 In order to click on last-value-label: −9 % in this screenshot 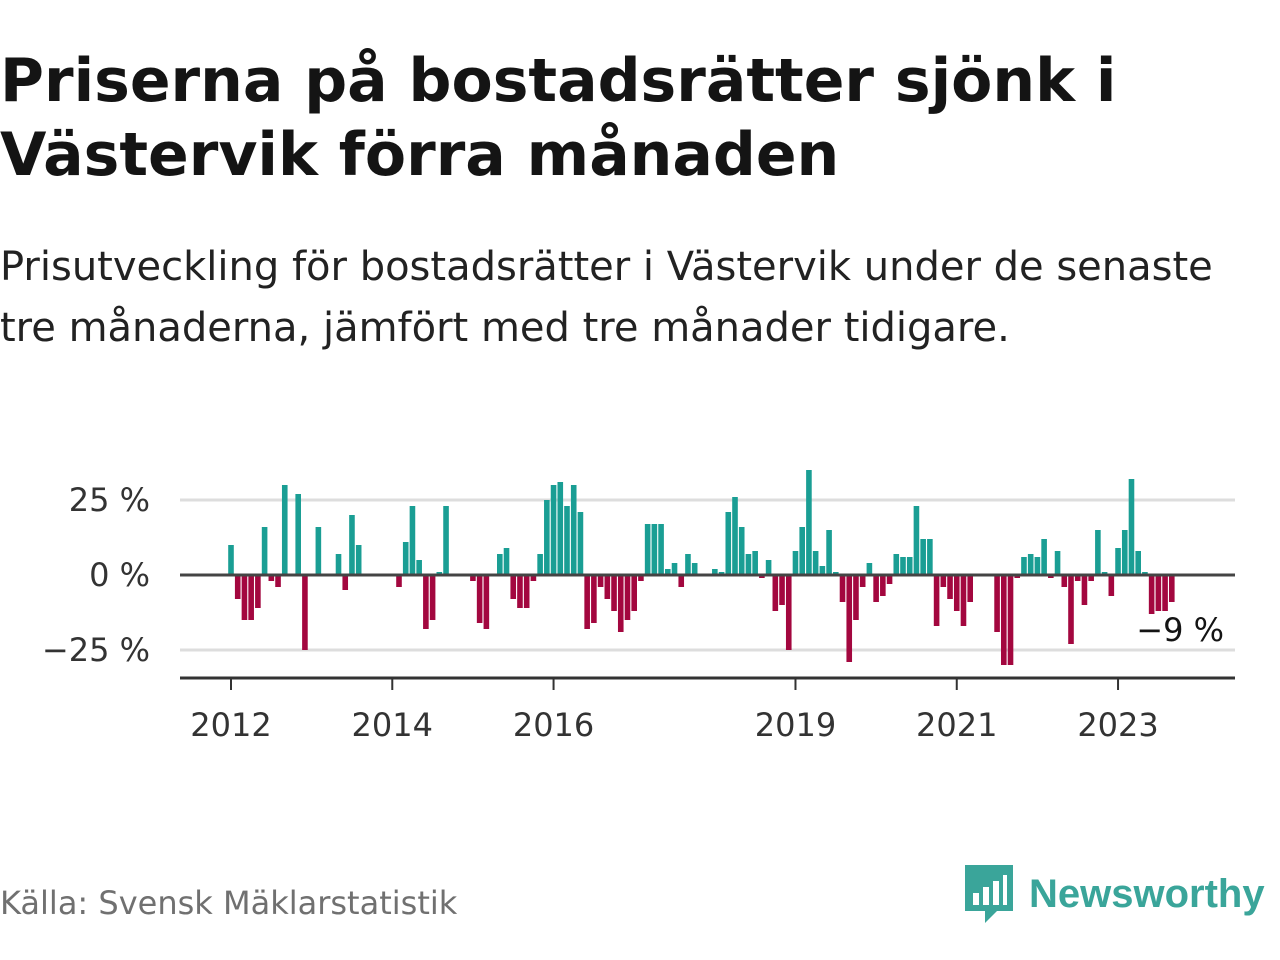, I will do `click(1180, 630)`.